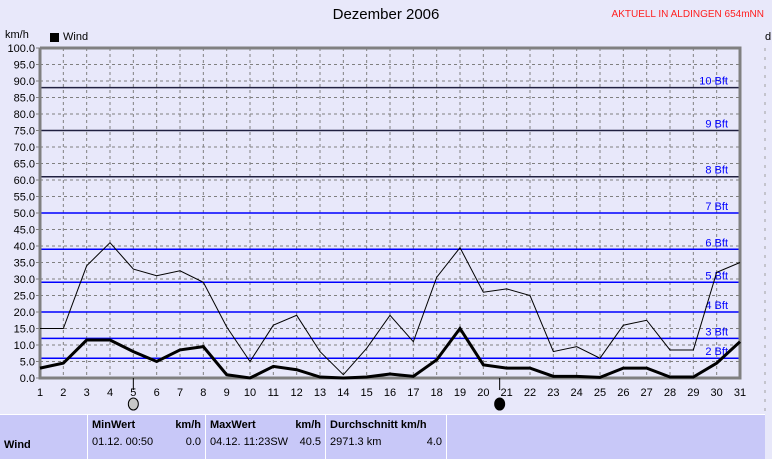 This screenshot has height=459, width=772. I want to click on y-tick-label: 70.0, so click(24, 148).